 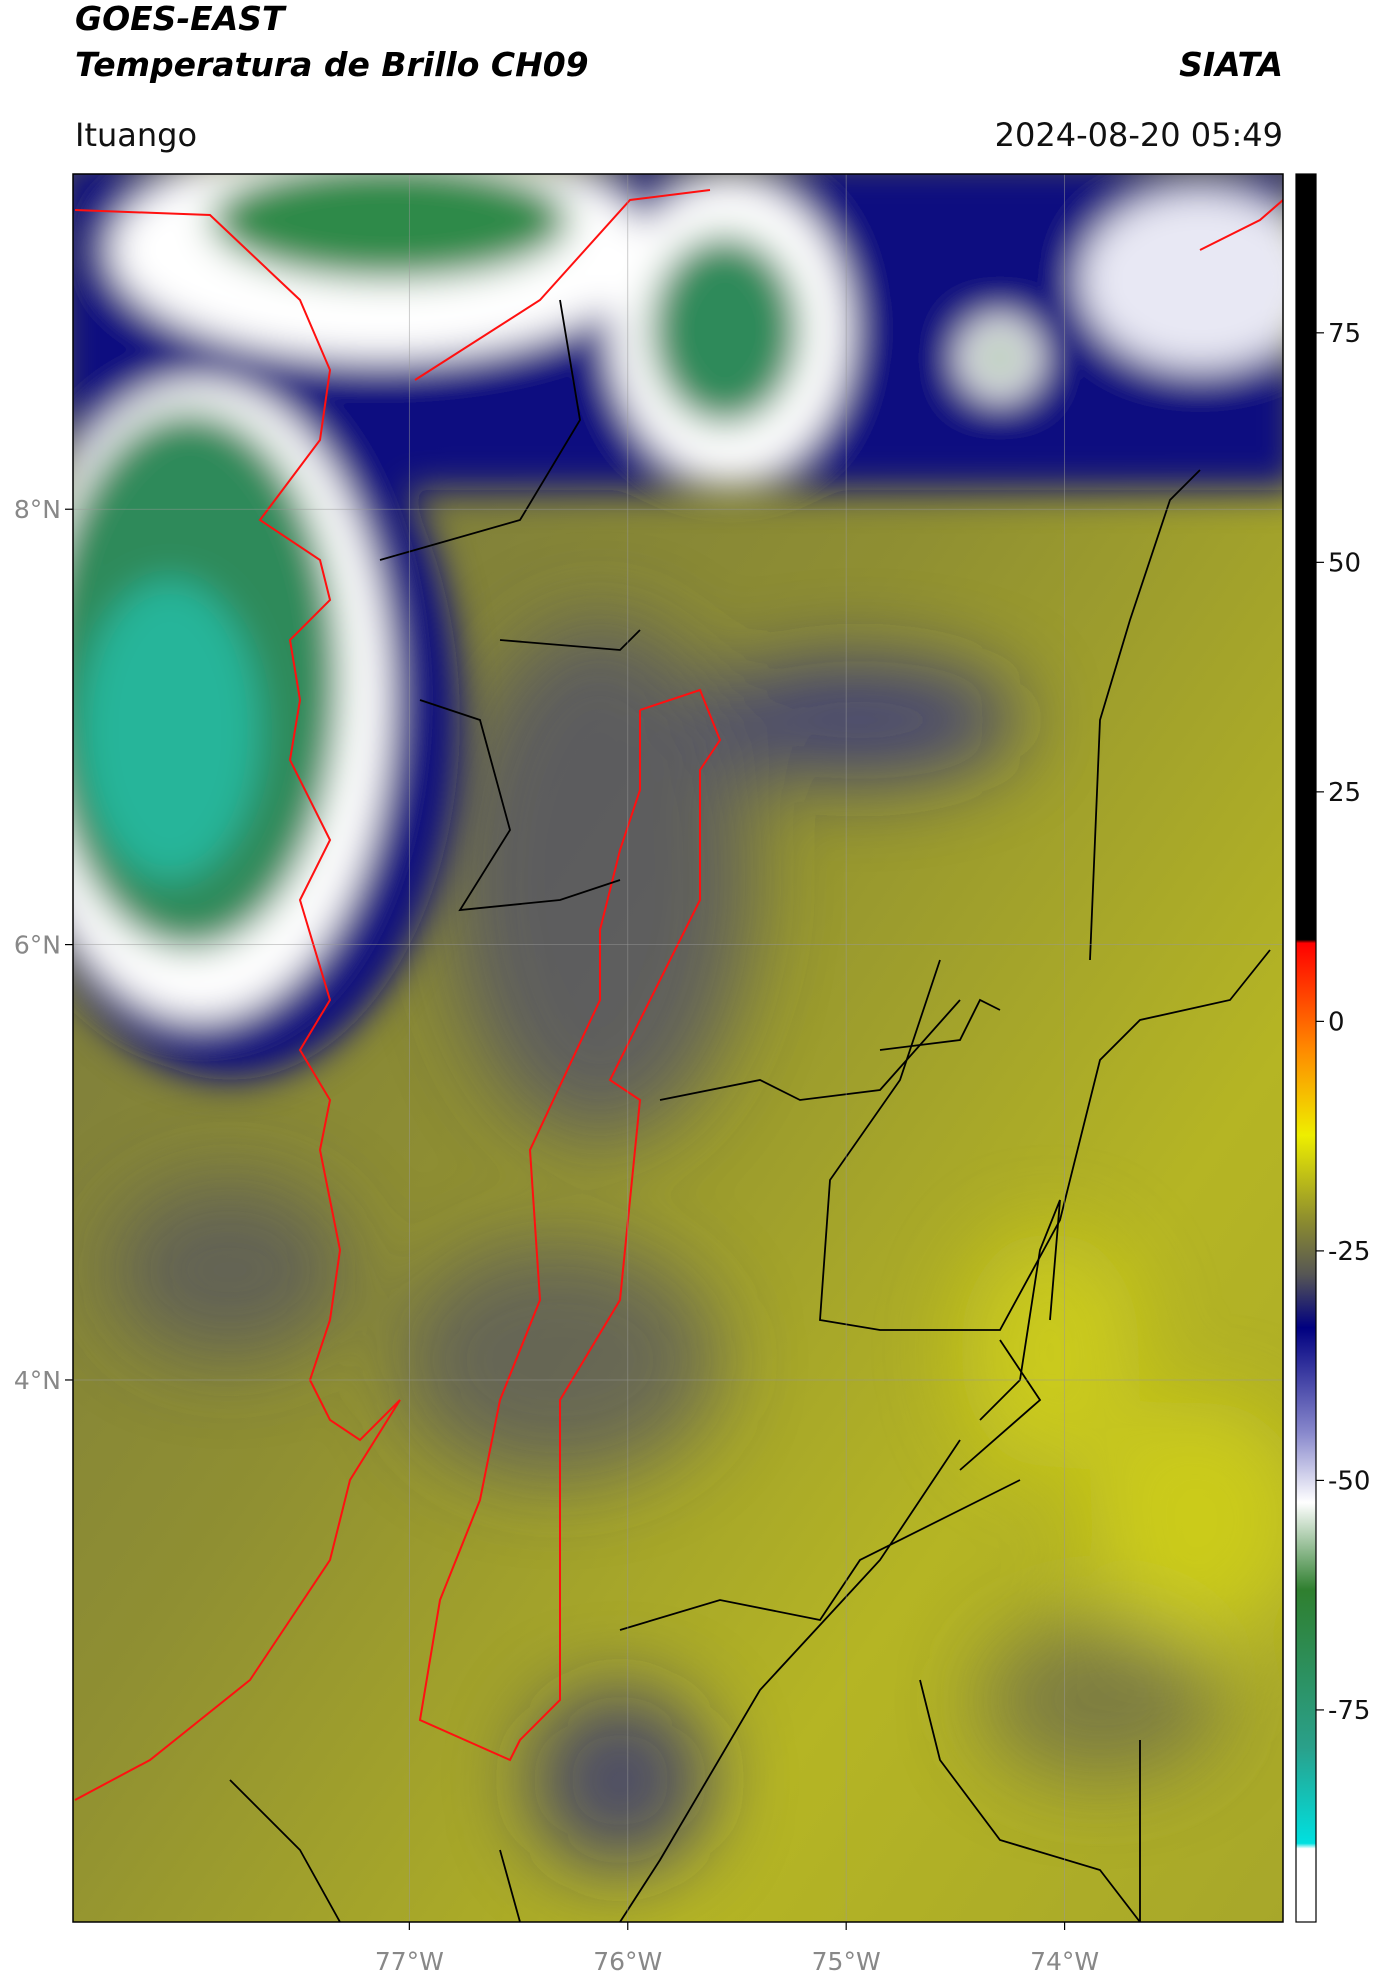 I want to click on y-tick-label: 4°N, so click(x=37, y=1380).